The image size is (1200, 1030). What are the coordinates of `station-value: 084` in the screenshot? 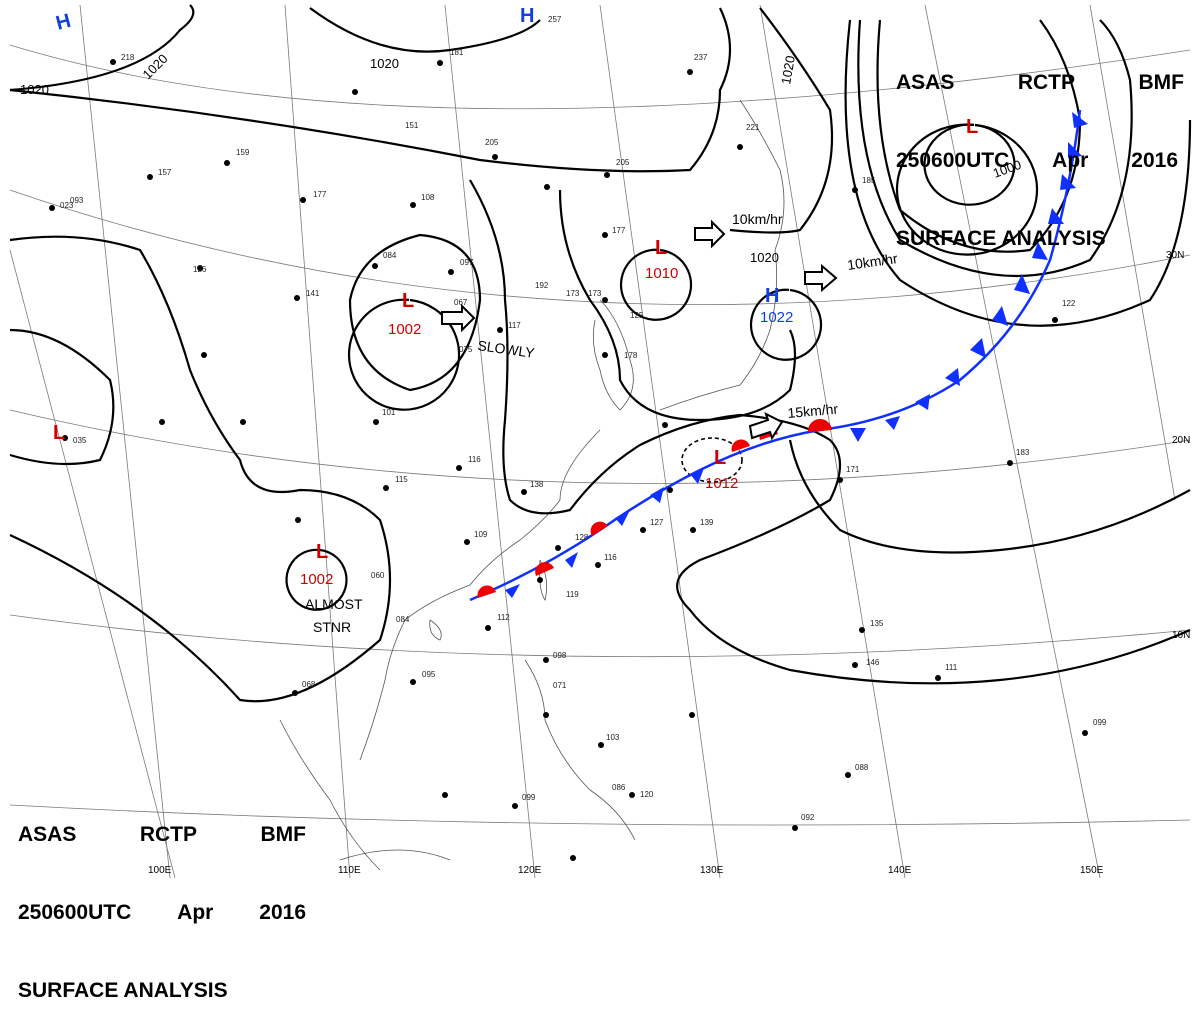 It's located at (390, 255).